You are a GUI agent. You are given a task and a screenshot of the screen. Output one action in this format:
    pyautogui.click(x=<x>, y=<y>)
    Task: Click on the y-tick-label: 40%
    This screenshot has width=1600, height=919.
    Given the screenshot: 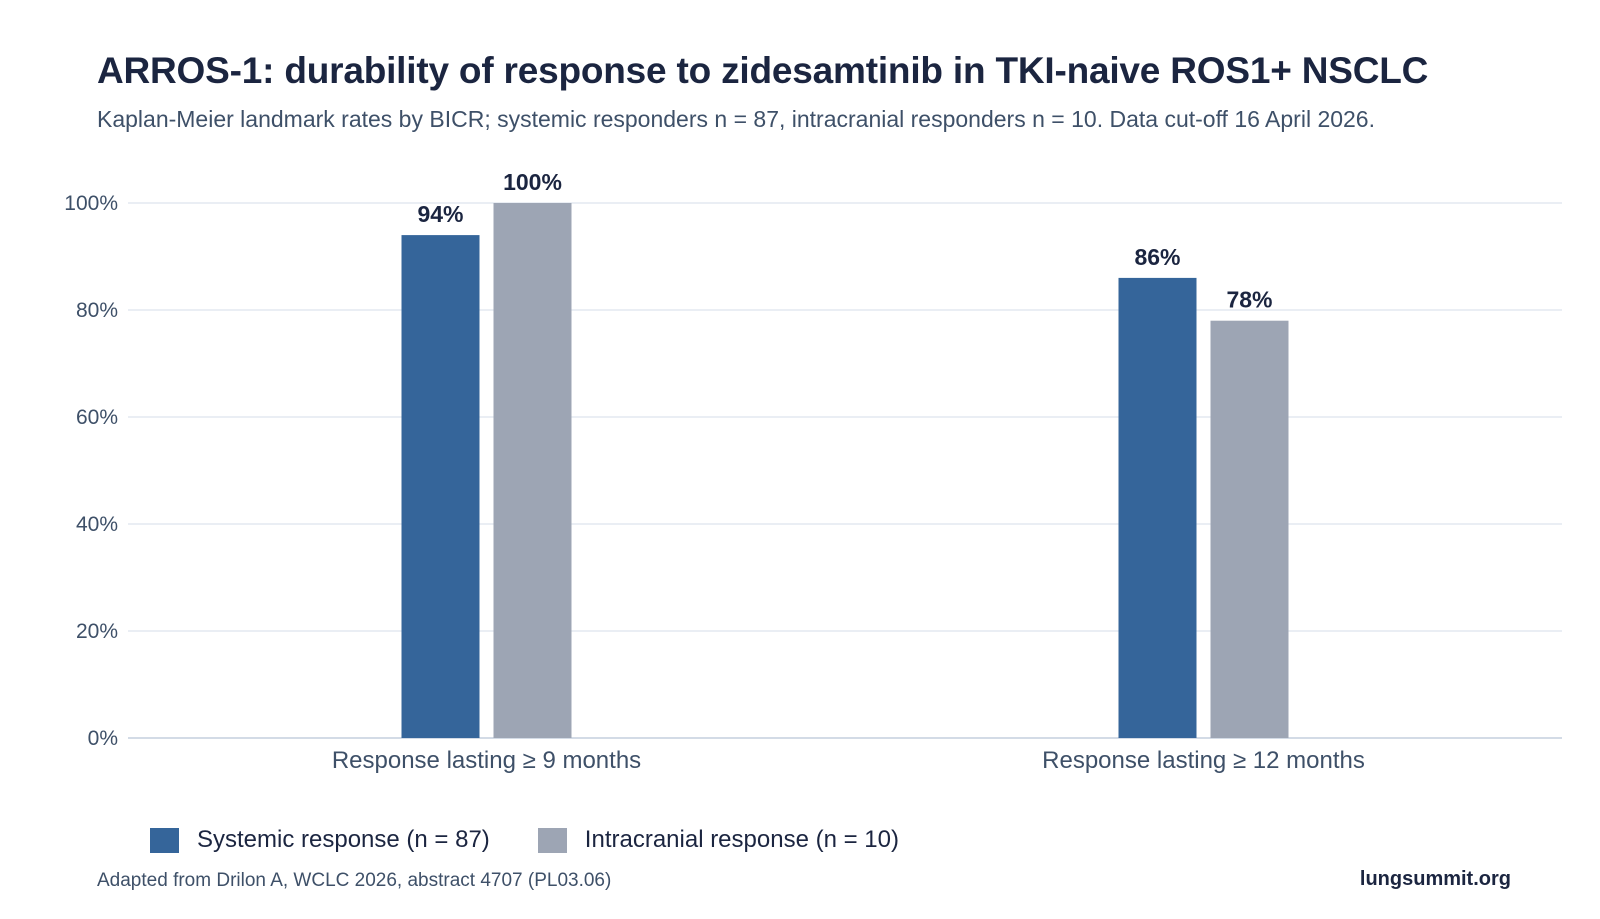 What is the action you would take?
    pyautogui.click(x=97, y=524)
    